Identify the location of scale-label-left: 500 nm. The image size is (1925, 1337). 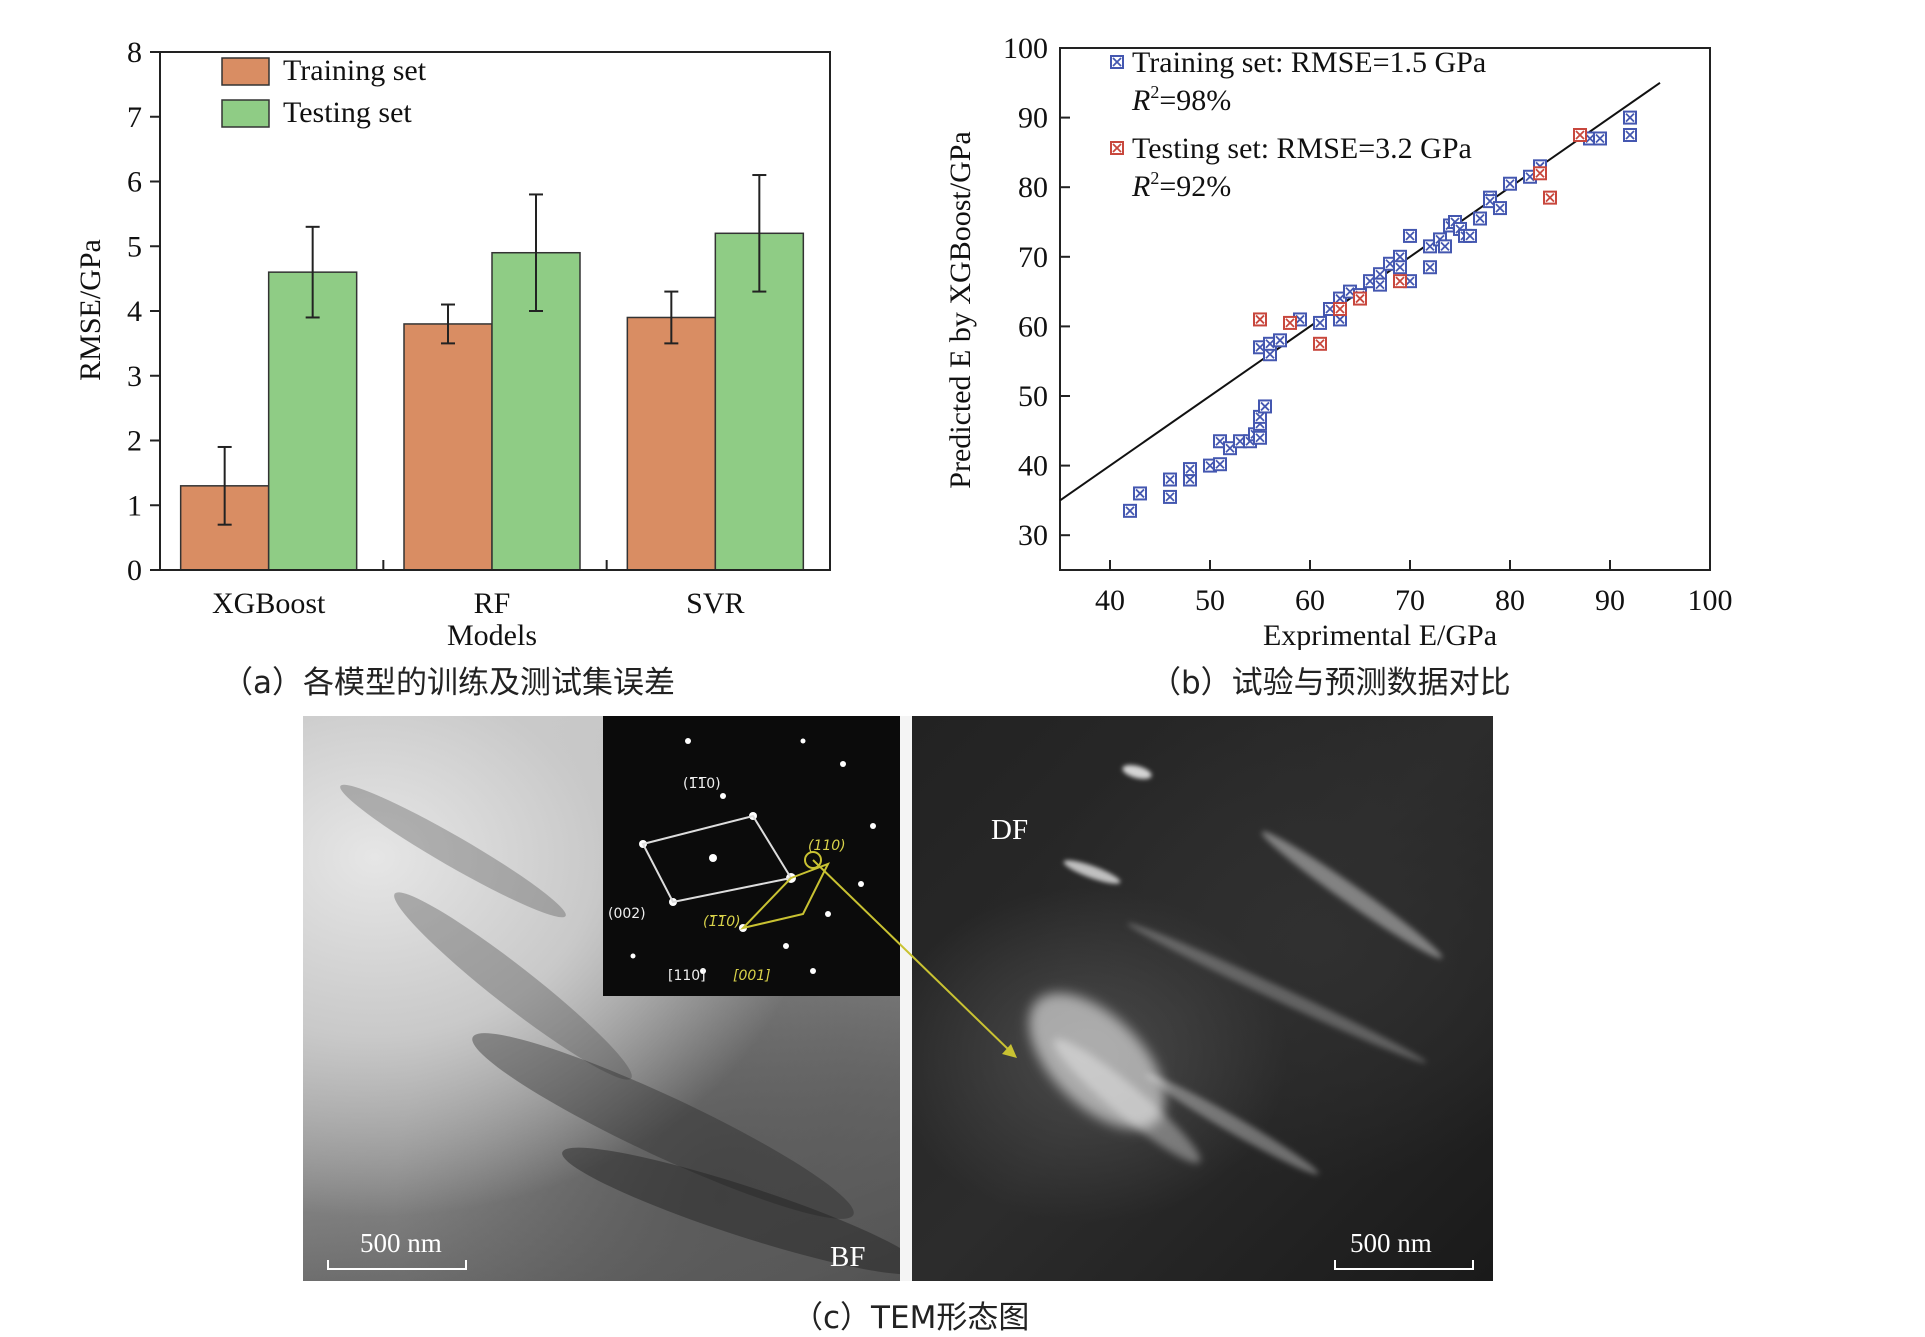
(401, 1243).